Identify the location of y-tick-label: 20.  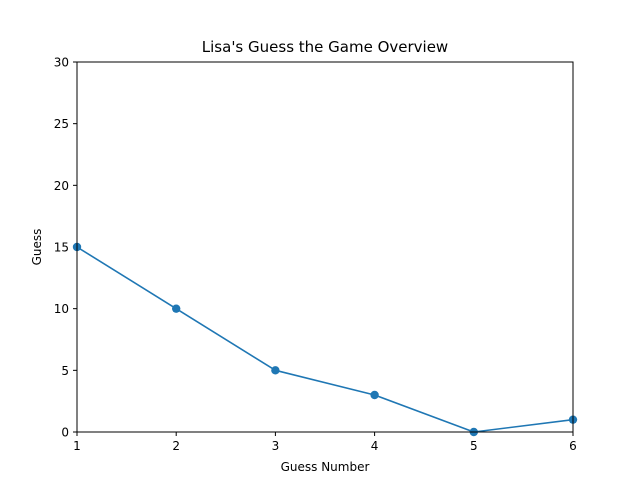
(61, 186).